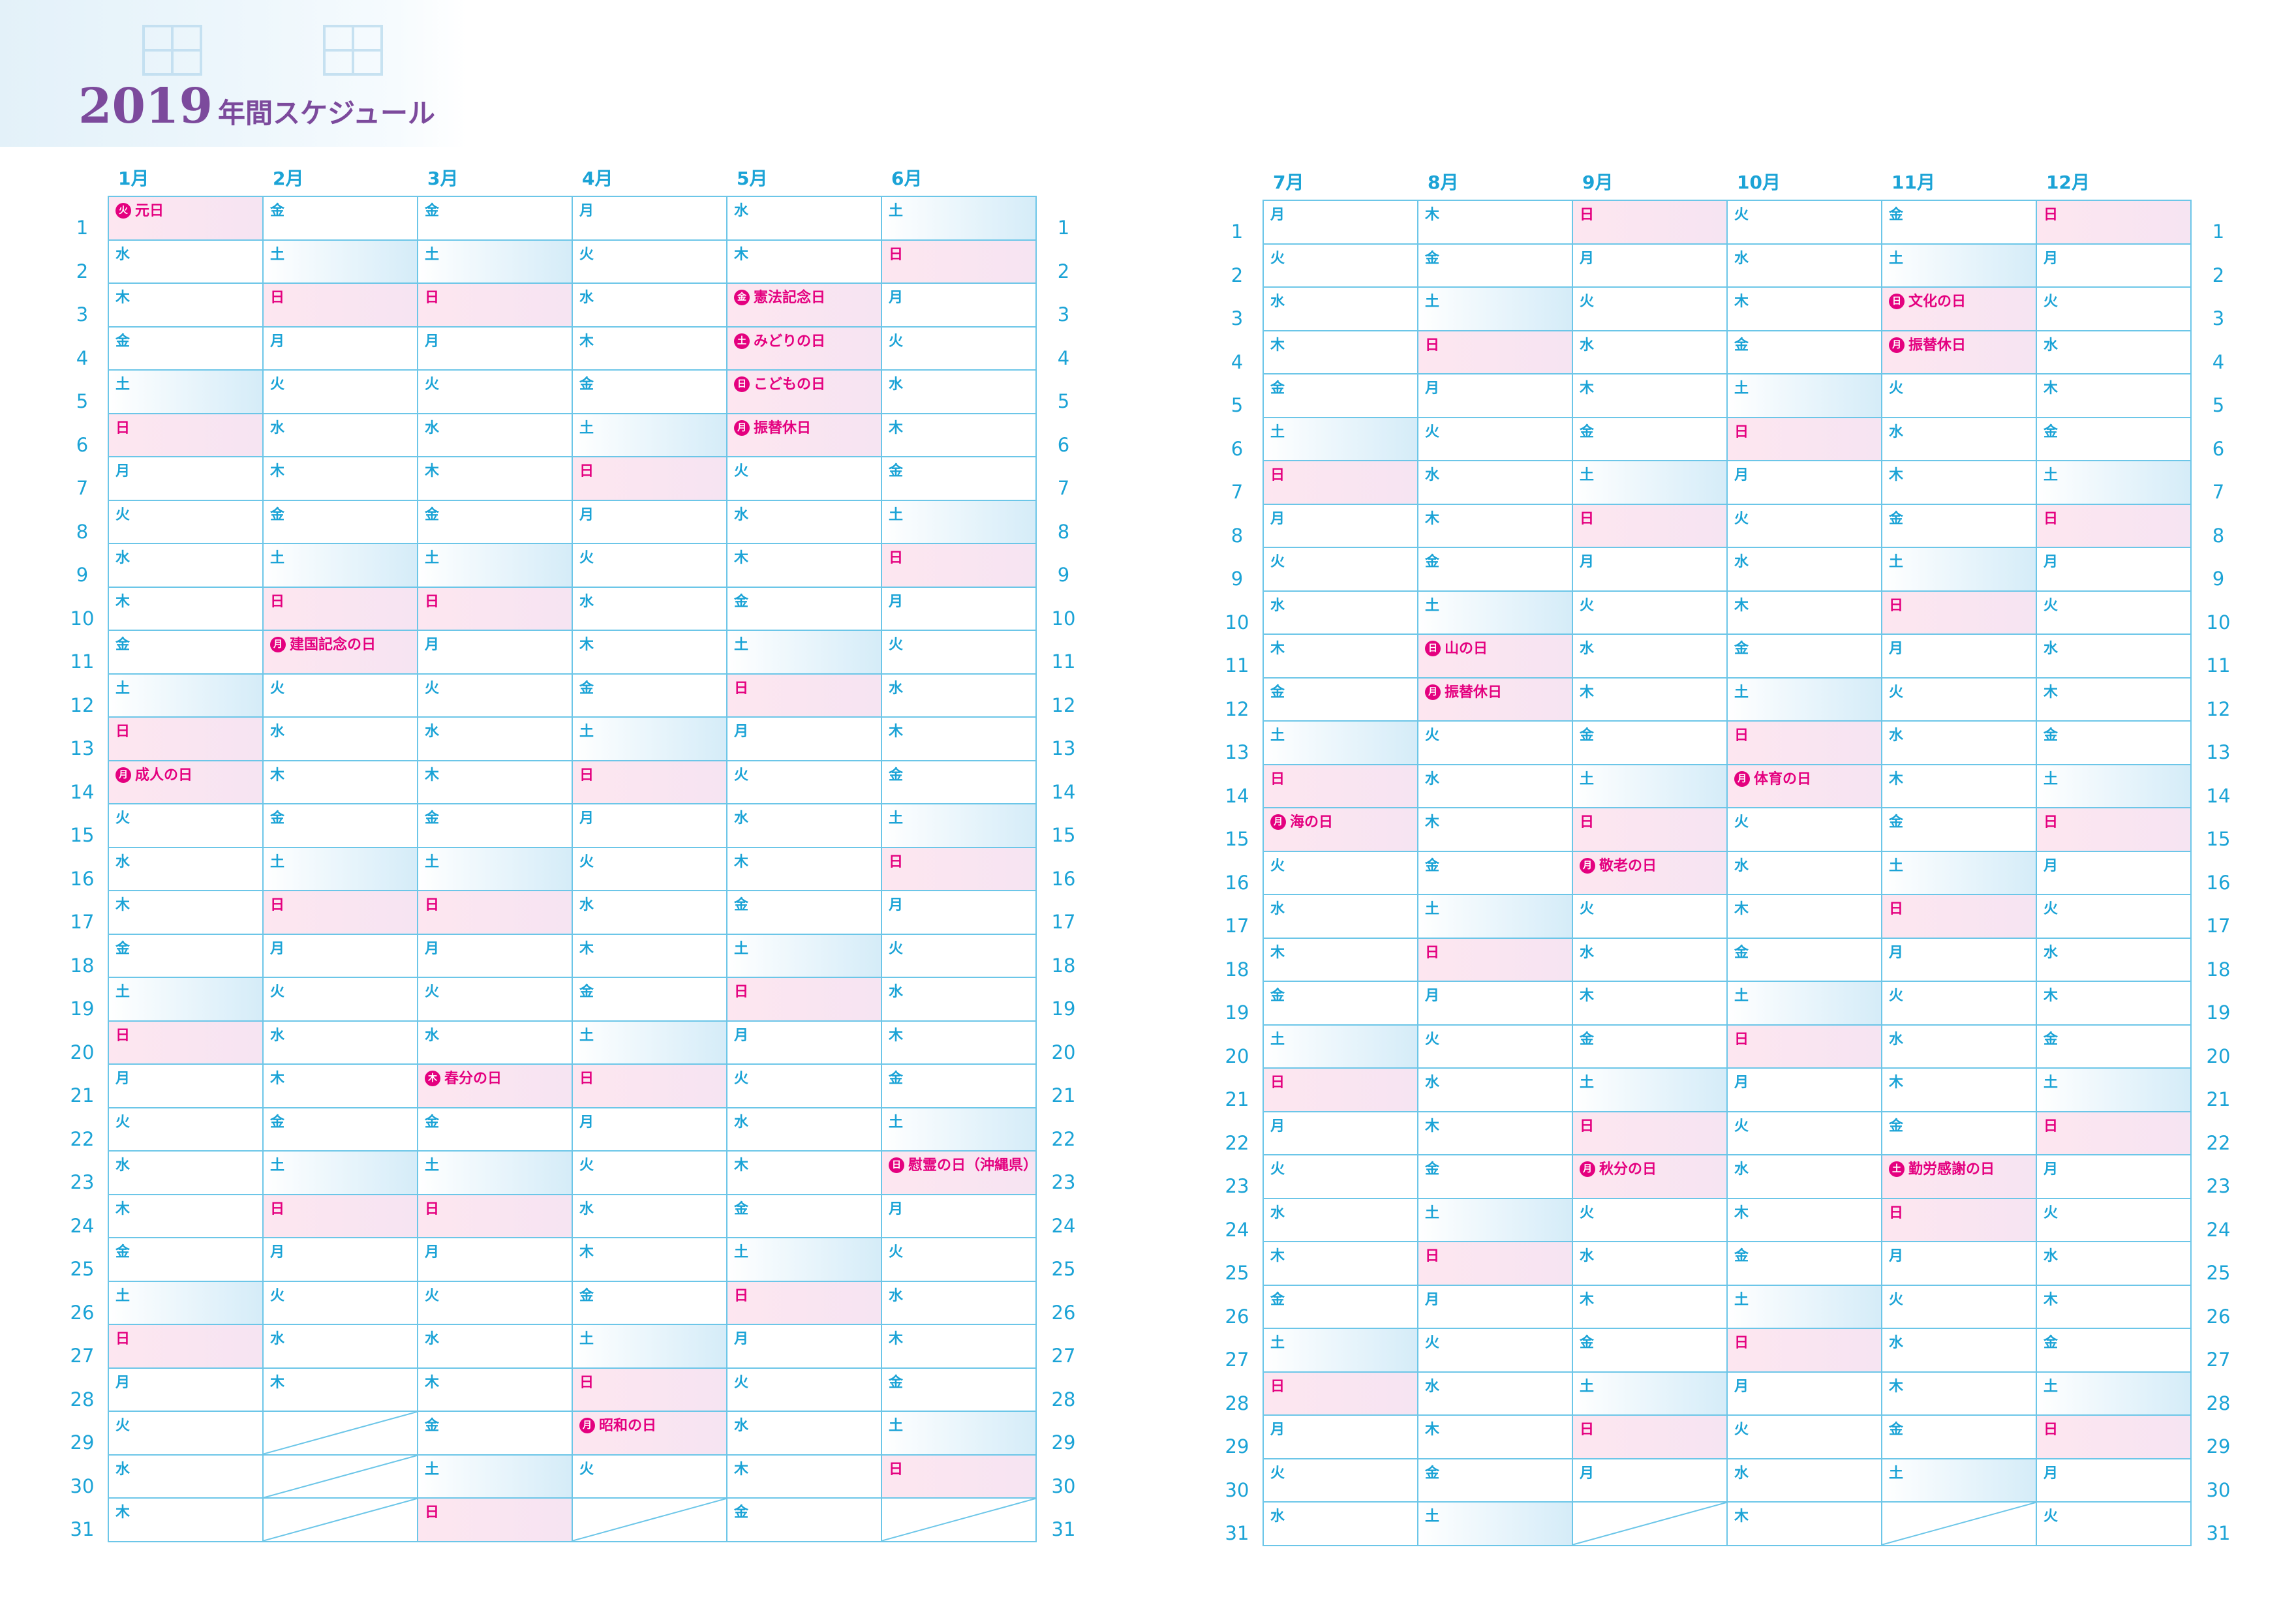 The height and width of the screenshot is (1618, 2296). I want to click on calendar-row: 月木木春分の日日火金, so click(573, 1086).